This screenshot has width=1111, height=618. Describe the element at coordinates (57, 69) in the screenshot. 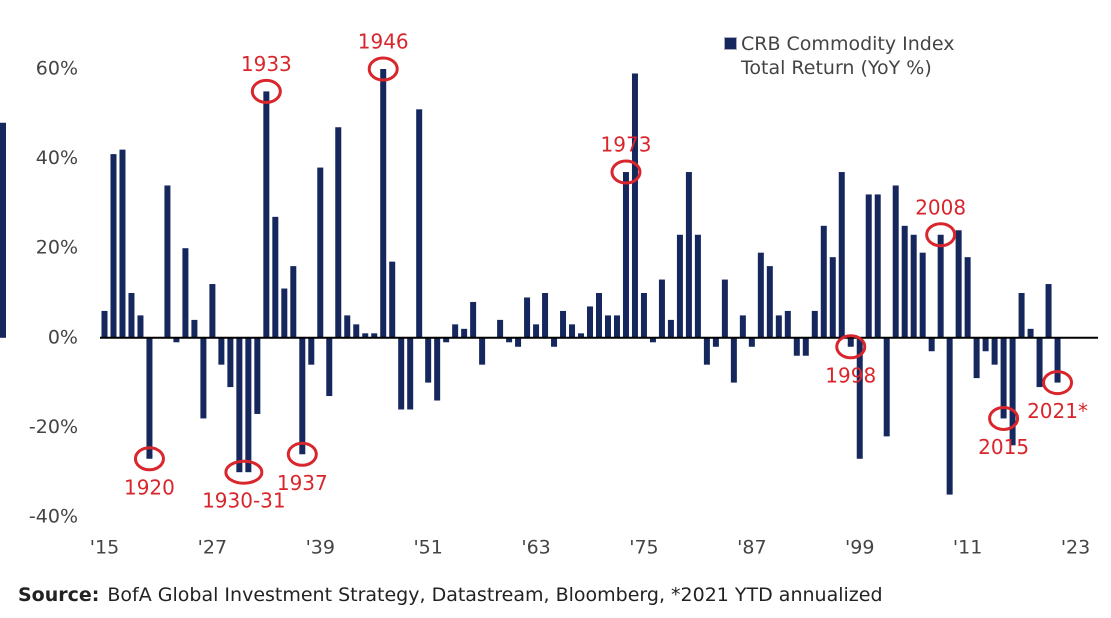

I see `y-tick-label: 60%` at that location.